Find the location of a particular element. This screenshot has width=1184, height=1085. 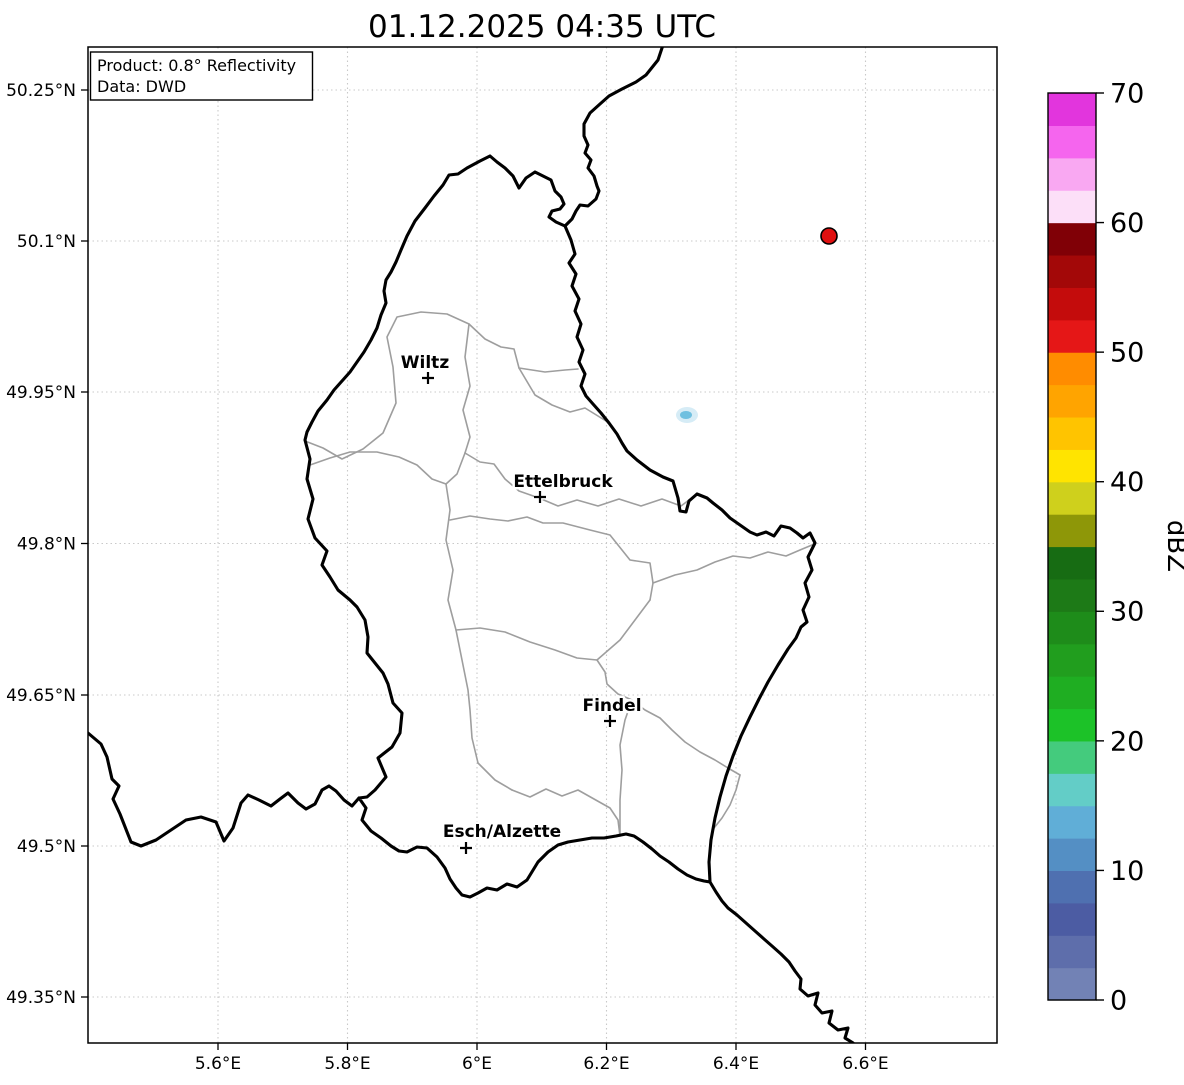

colorbar-frame is located at coordinates (1072, 546).